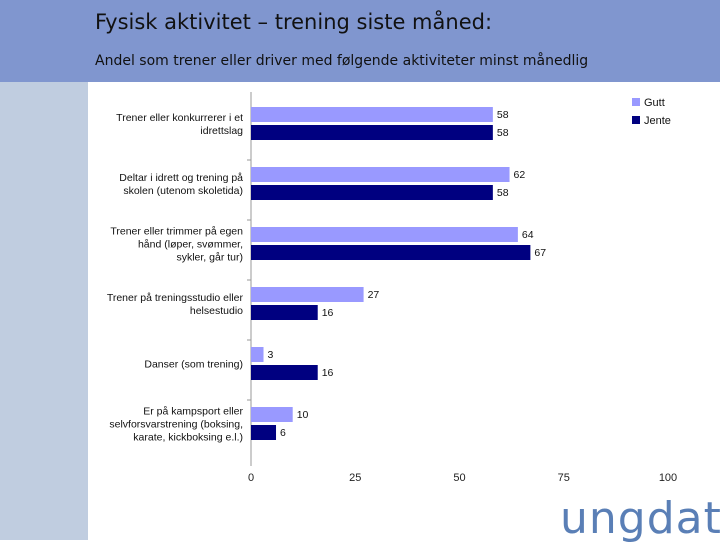 This screenshot has height=544, width=720. I want to click on category-label: Danser (som trening), so click(193, 365).